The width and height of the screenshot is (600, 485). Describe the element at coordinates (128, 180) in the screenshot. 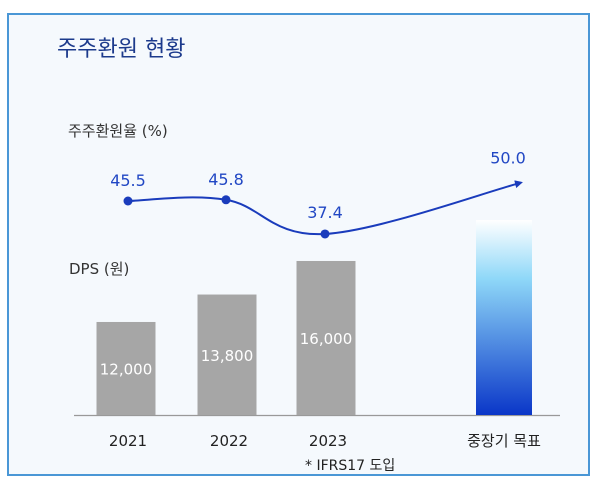

I see `line-value-label: 45.5` at that location.